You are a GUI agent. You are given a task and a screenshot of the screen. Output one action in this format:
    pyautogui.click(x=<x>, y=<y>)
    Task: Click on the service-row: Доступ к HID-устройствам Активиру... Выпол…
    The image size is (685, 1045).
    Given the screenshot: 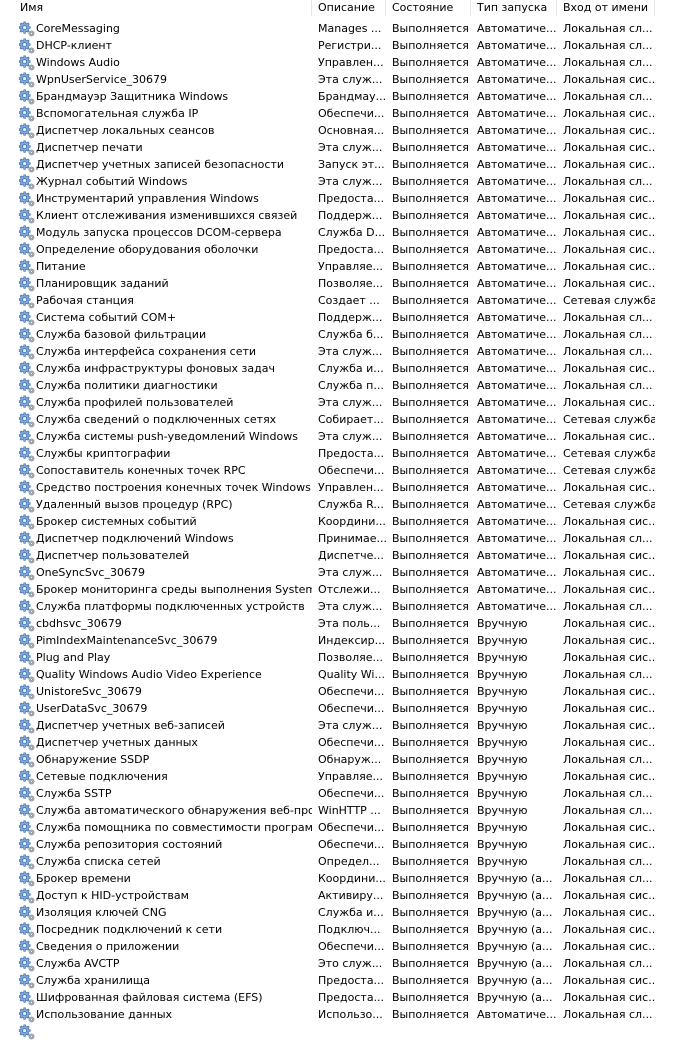 What is the action you would take?
    pyautogui.click(x=342, y=895)
    